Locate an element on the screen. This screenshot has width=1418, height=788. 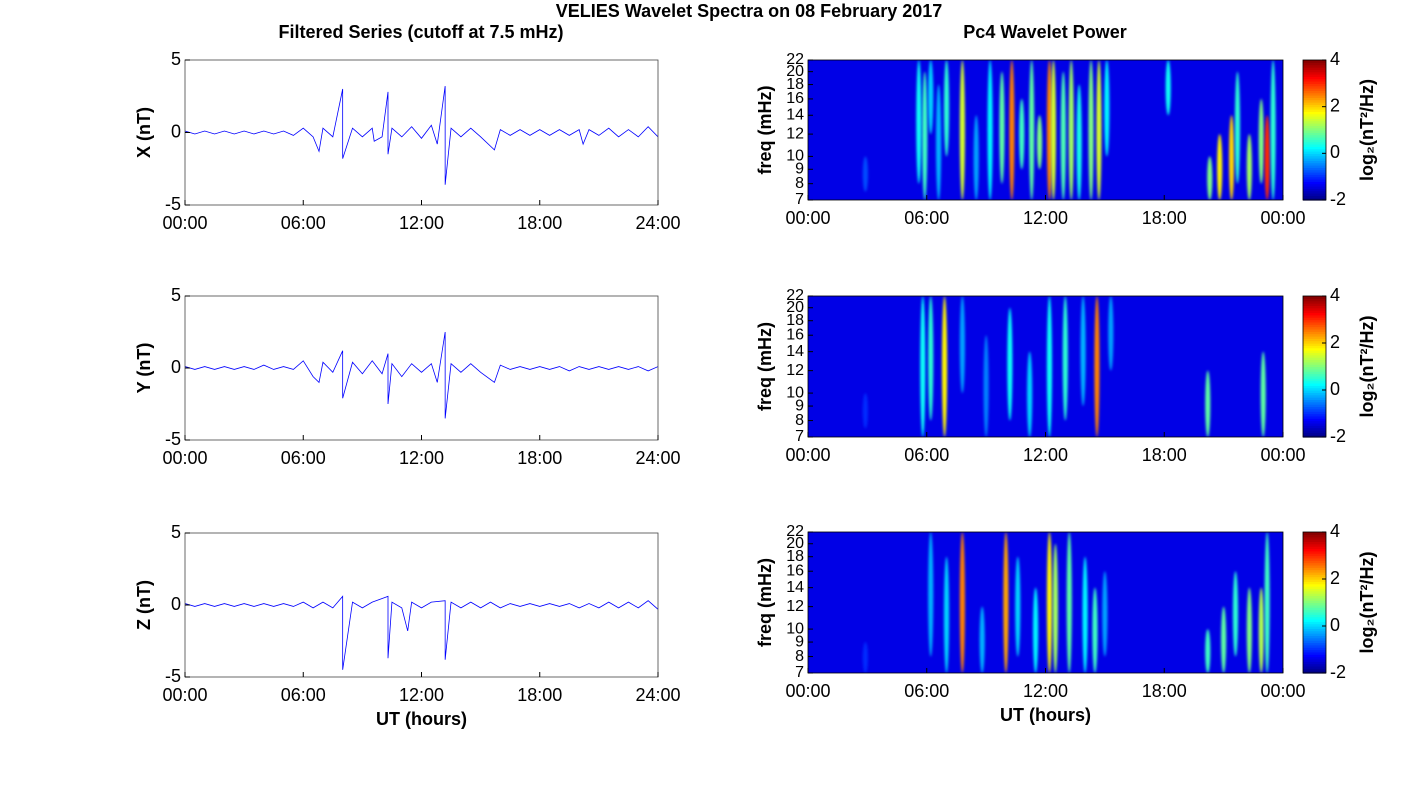
y-tick-label: 10 is located at coordinates (795, 392).